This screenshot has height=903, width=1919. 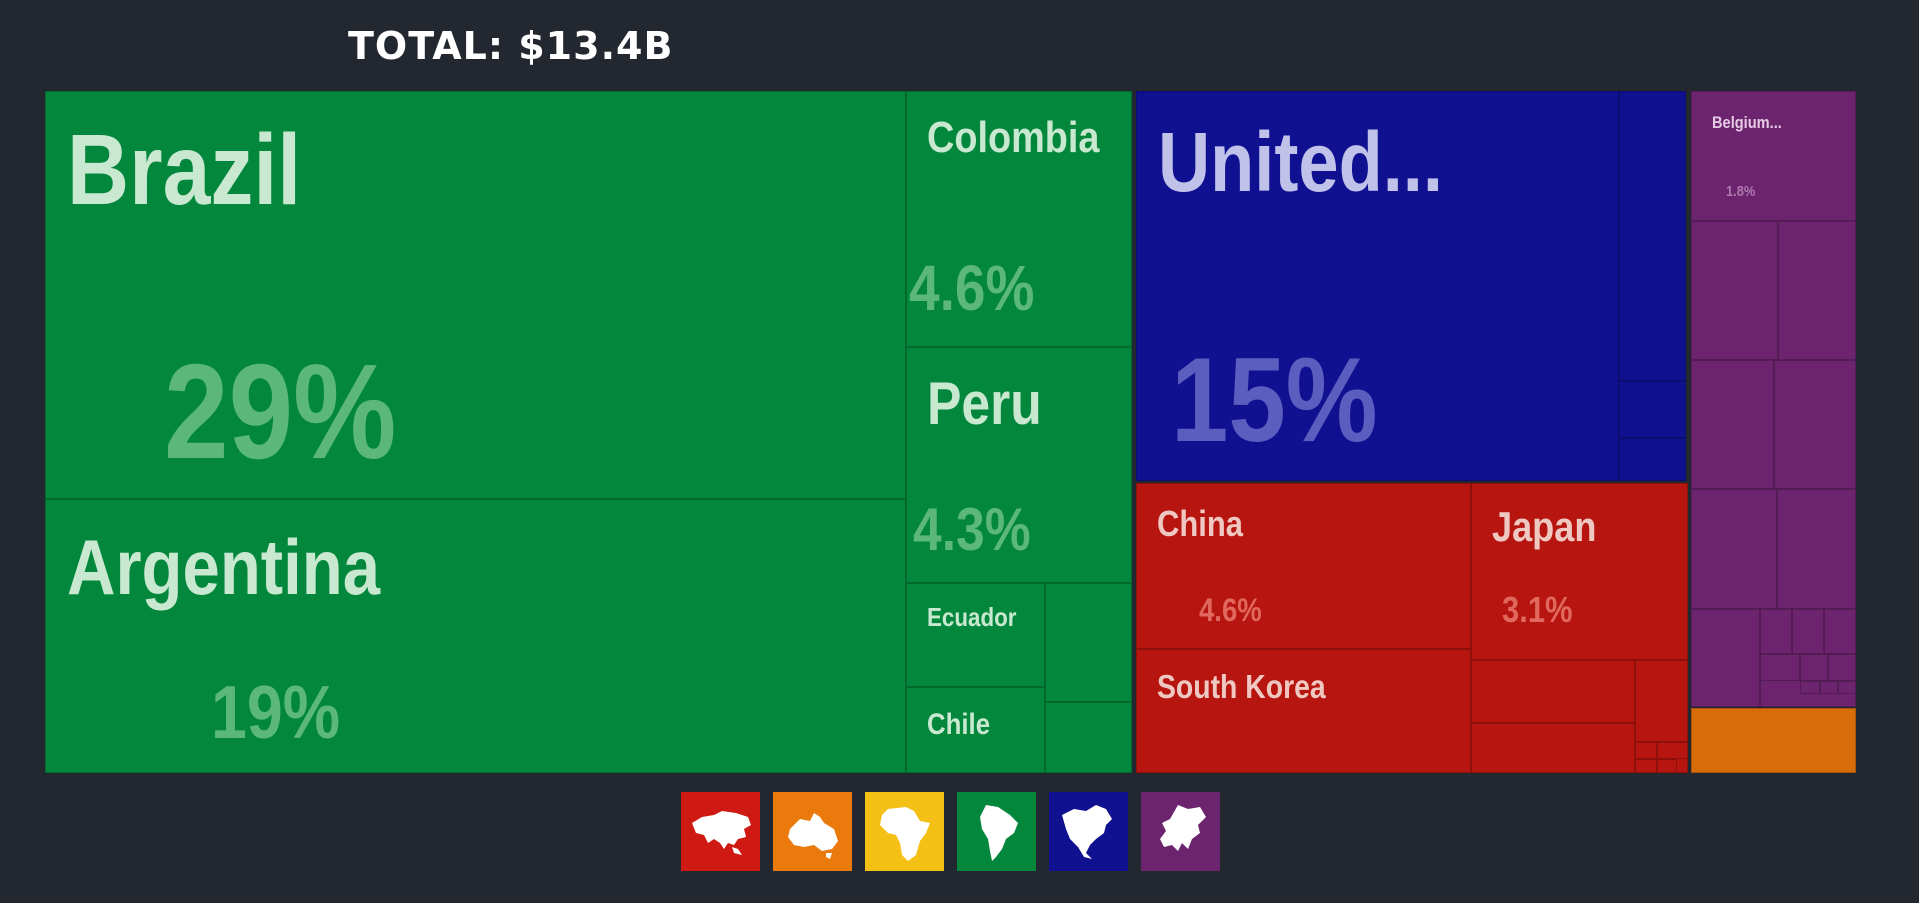 I want to click on legend-item-africa, so click(x=904, y=831).